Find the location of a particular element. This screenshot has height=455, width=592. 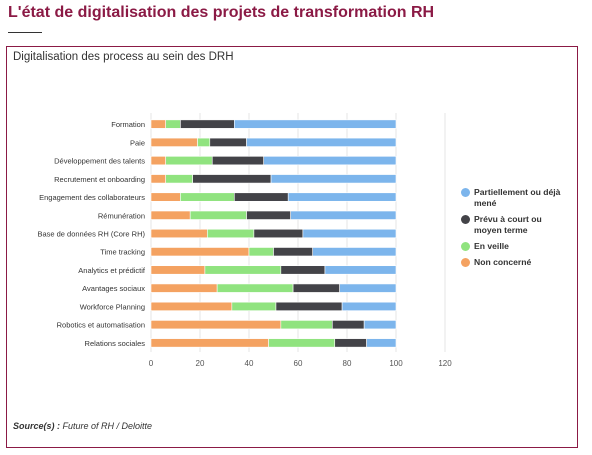

category-label: Avantages sociaux is located at coordinates (113, 288).